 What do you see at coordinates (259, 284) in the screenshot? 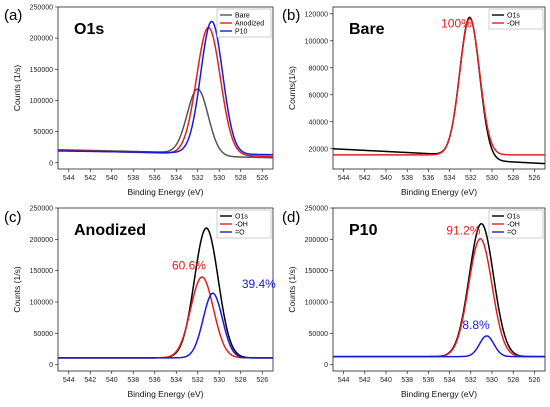
I see `percent-annotation: 39.4%` at bounding box center [259, 284].